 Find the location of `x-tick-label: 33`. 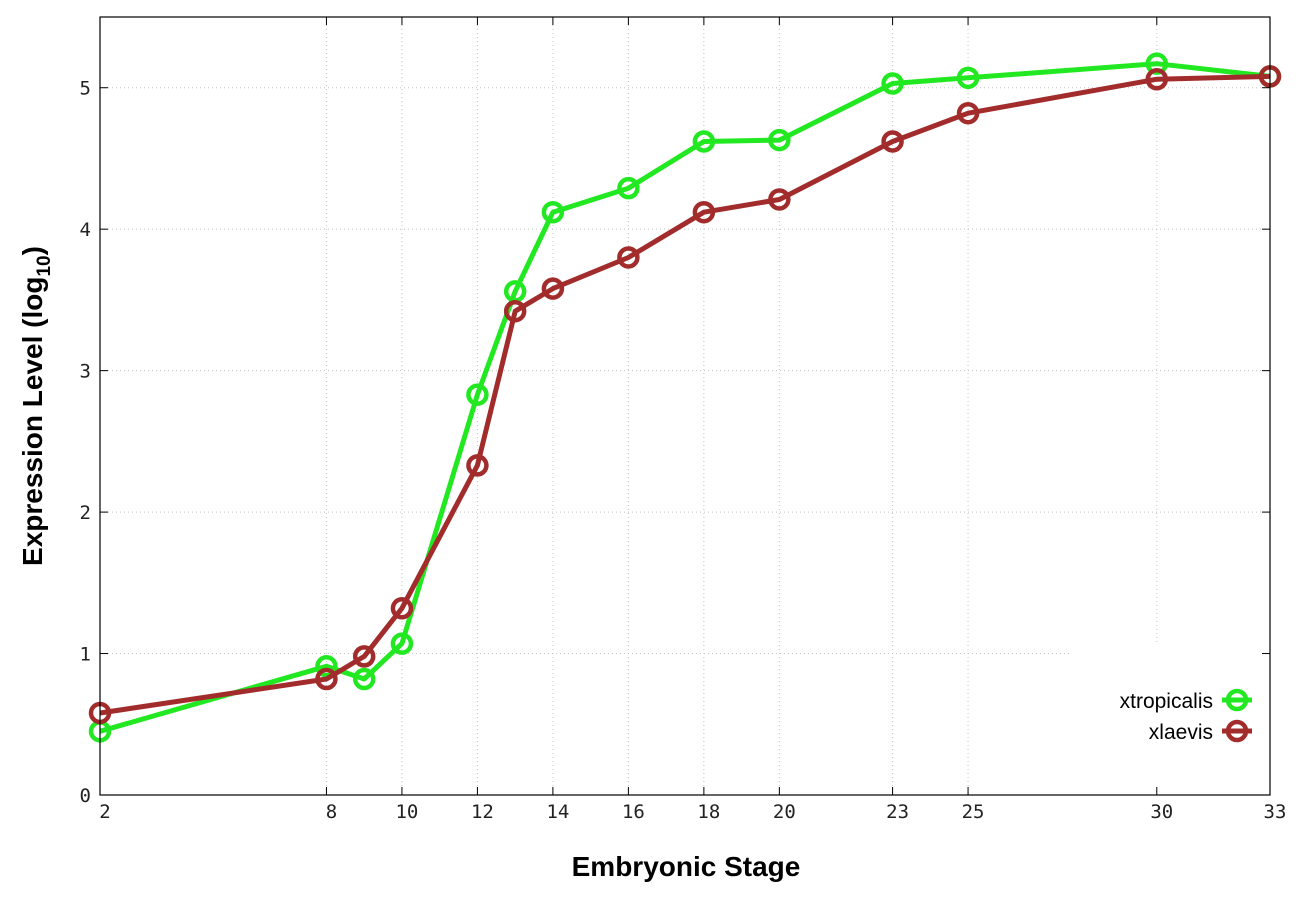

x-tick-label: 33 is located at coordinates (1275, 812).